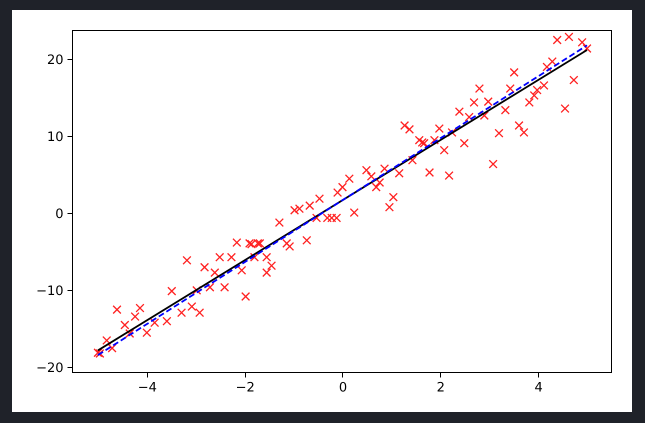 The image size is (645, 423). Describe the element at coordinates (538, 388) in the screenshot. I see `x-tick-label: 4` at that location.